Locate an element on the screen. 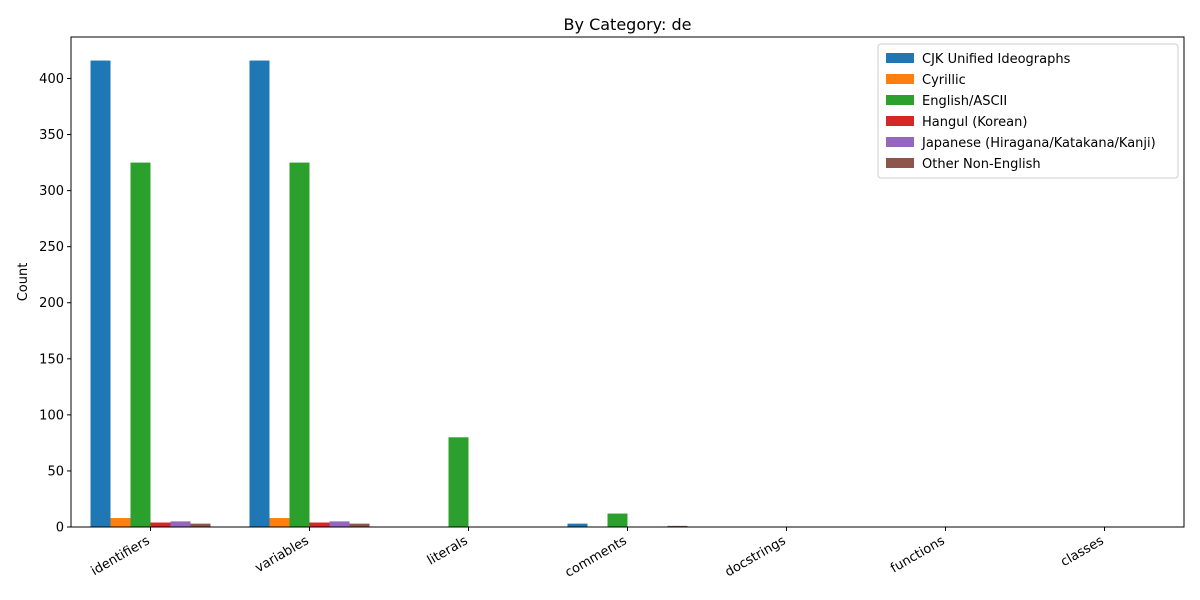 Image resolution: width=1200 pixels, height=600 pixels. x-tick-label: identifiers is located at coordinates (121, 556).